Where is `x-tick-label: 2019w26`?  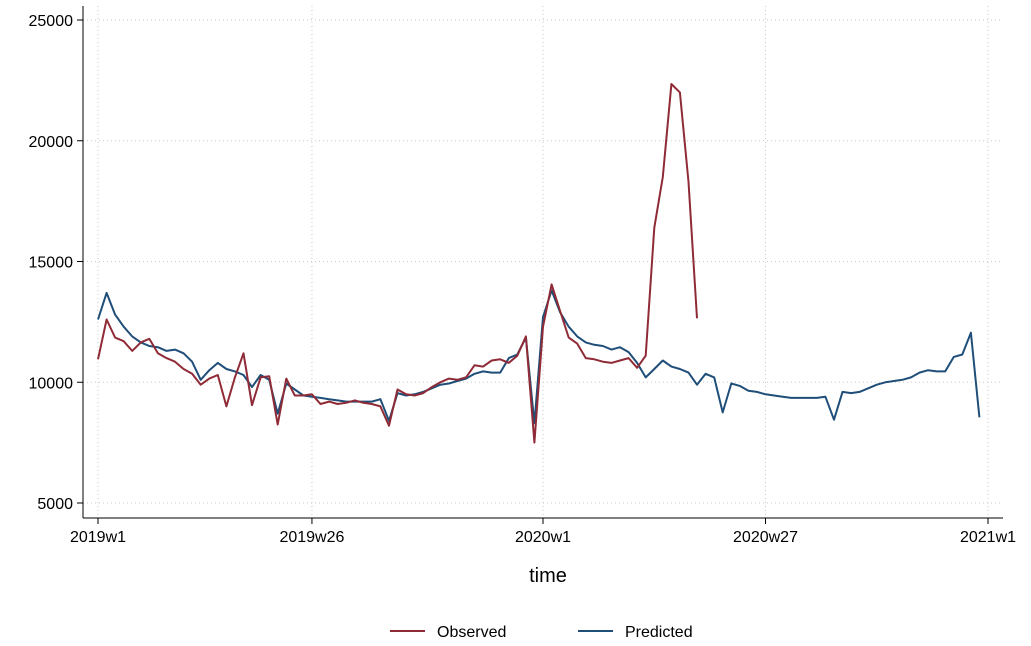 x-tick-label: 2019w26 is located at coordinates (311, 537).